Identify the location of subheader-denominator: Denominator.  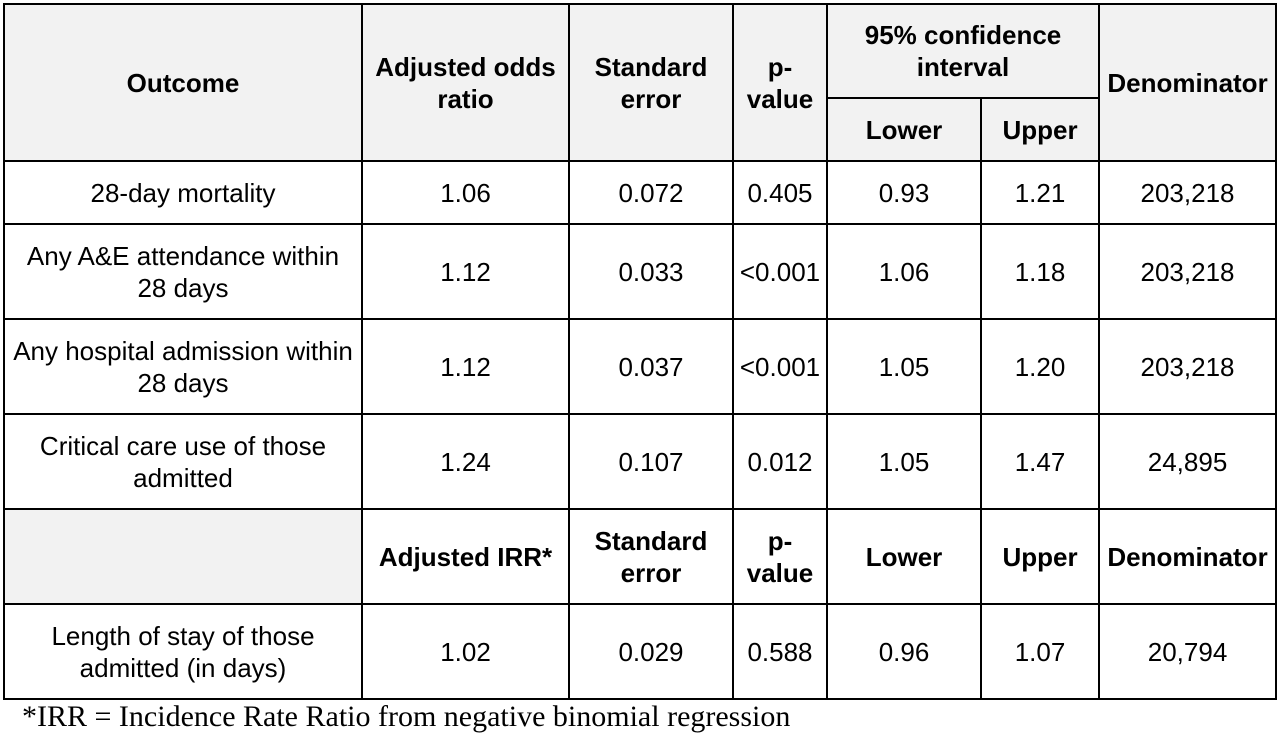
(1188, 556).